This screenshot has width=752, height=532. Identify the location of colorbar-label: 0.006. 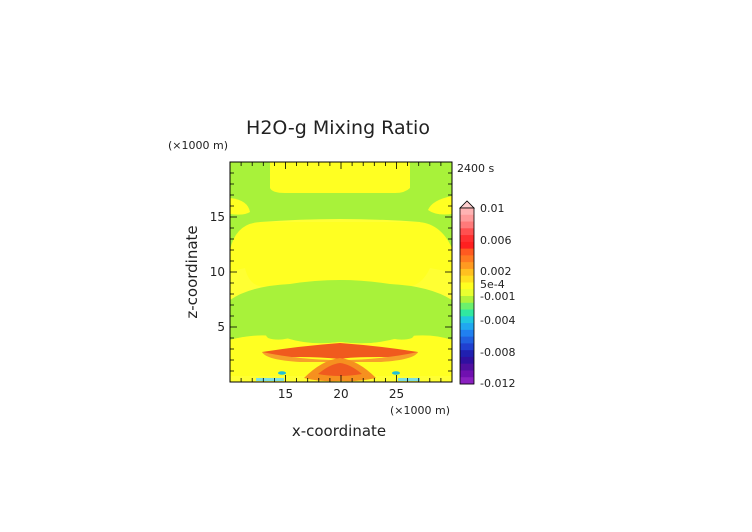
(496, 240).